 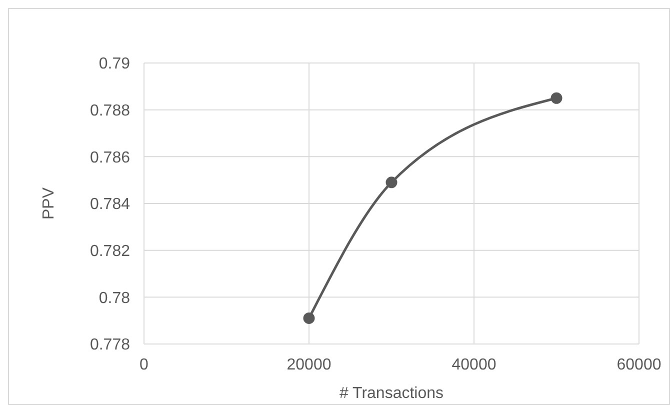 What do you see at coordinates (114, 298) in the screenshot?
I see `y-tick-label: 0.78` at bounding box center [114, 298].